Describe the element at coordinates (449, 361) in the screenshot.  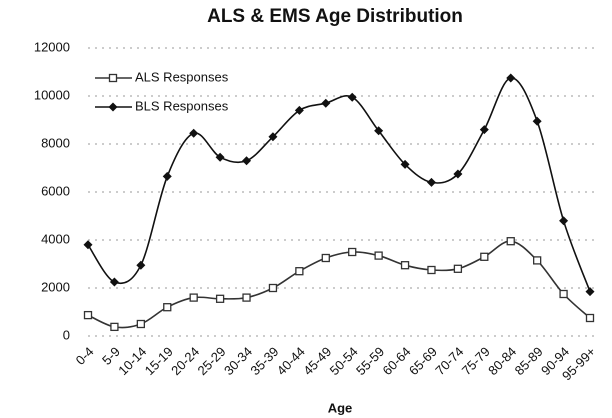
I see `x-tick-label: 70-74` at that location.